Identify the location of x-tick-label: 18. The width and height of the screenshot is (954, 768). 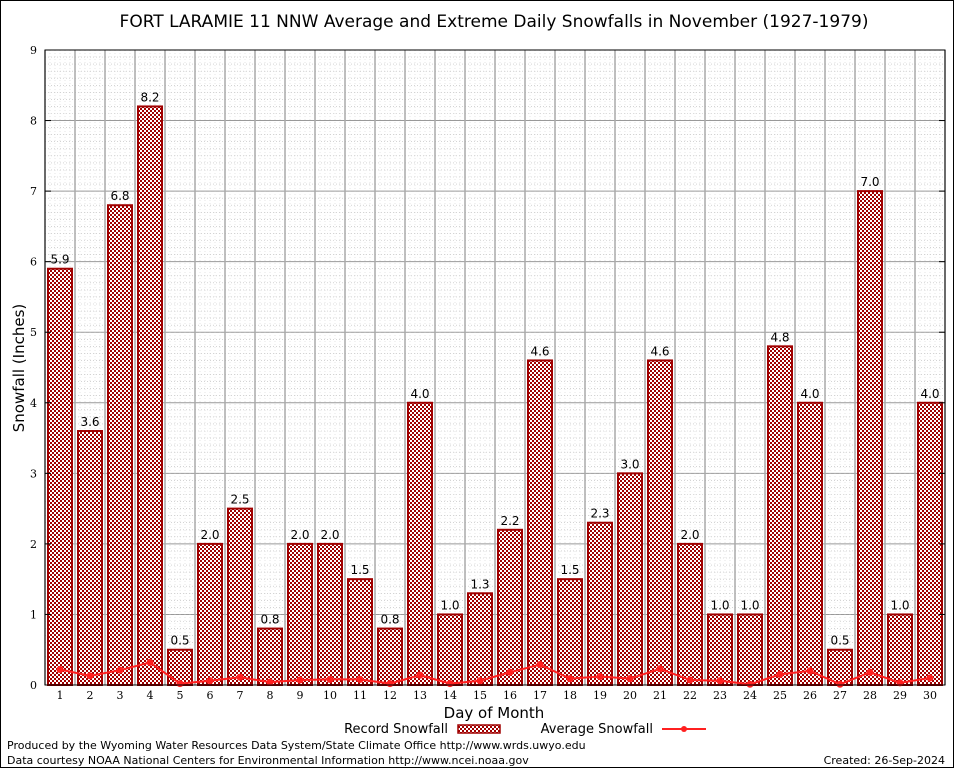
(570, 695).